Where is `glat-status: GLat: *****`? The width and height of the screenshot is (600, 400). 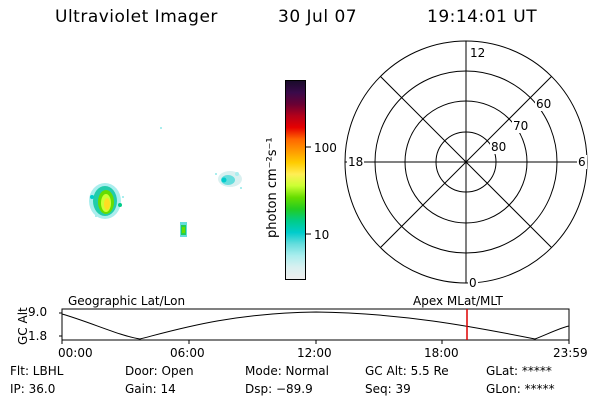
glat-status: GLat: ***** is located at coordinates (519, 371).